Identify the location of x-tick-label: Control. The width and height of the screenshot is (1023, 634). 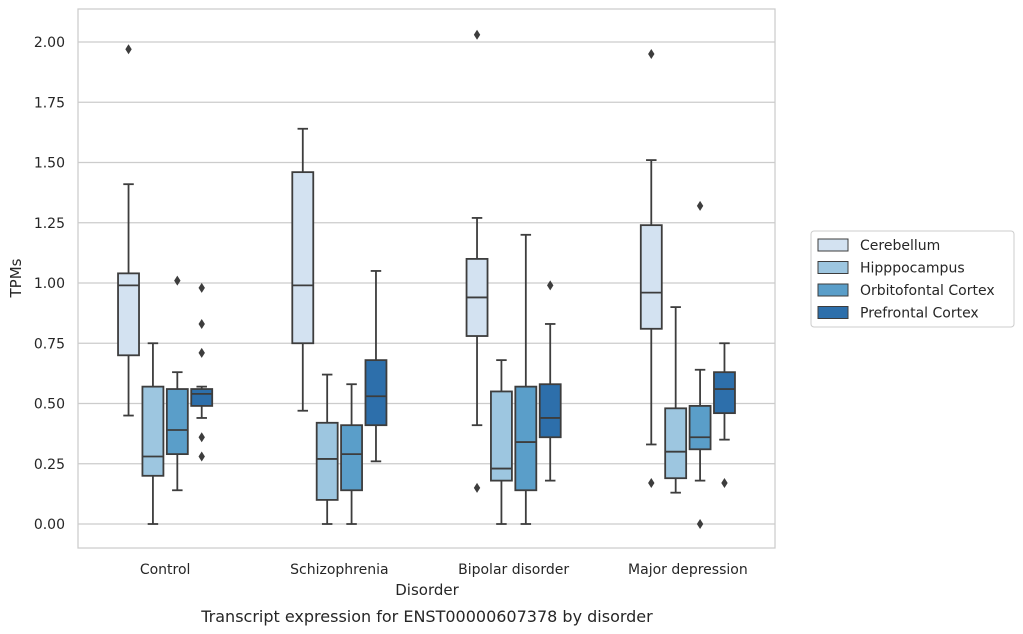
(165, 570).